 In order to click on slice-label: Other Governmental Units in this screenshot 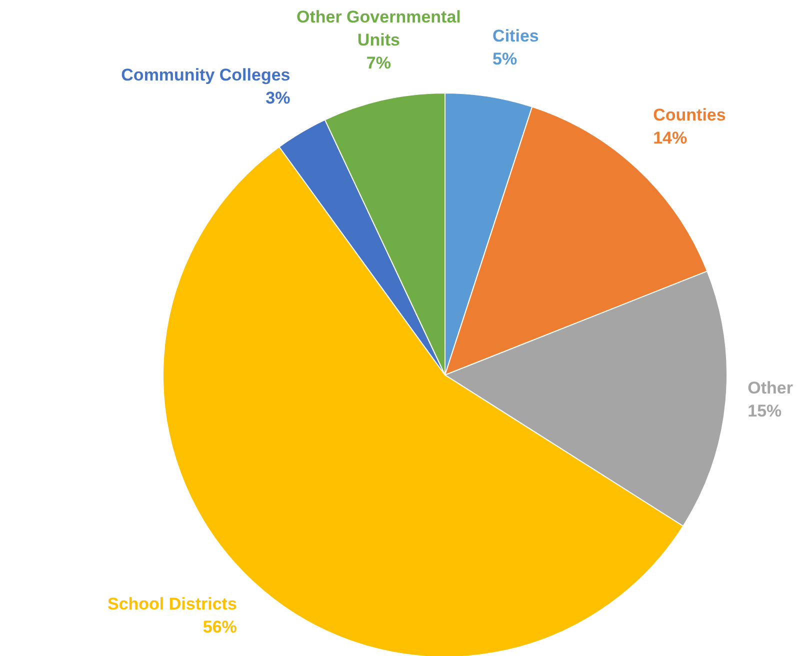, I will do `click(378, 28)`.